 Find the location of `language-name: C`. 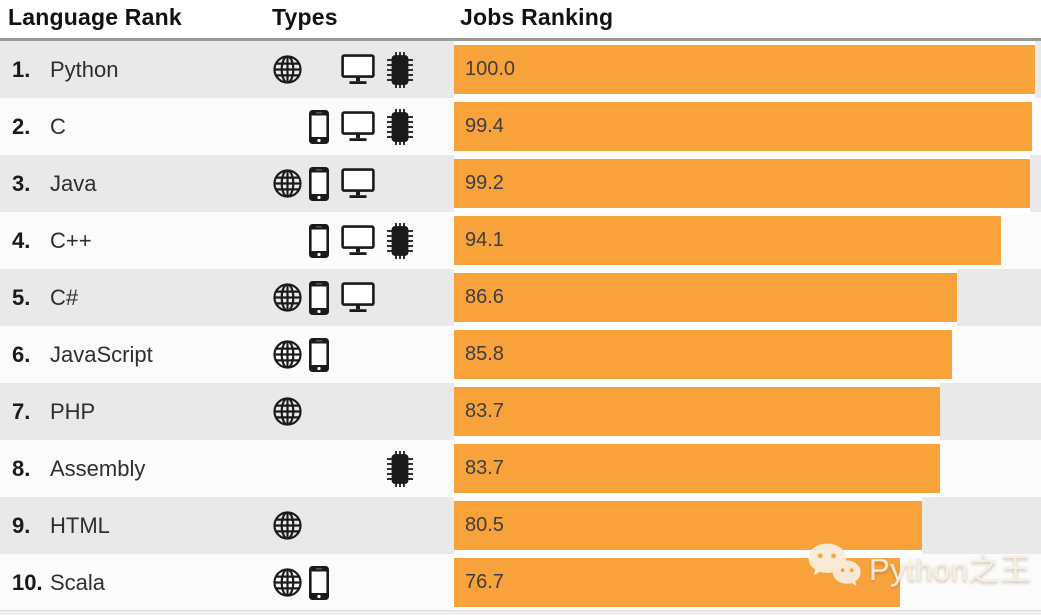

language-name: C is located at coordinates (58, 126).